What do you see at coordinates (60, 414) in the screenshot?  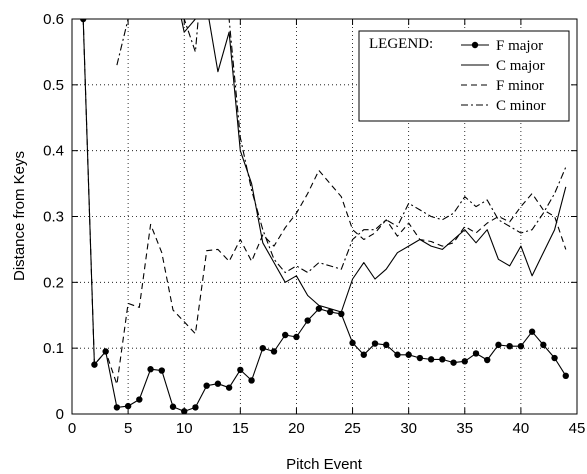 I see `y-tick-label: 0` at bounding box center [60, 414].